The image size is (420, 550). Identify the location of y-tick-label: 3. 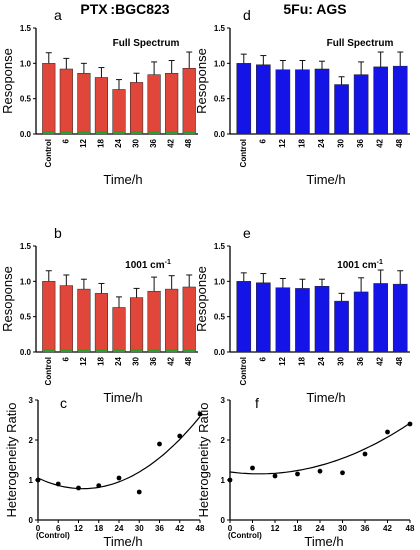
(223, 400).